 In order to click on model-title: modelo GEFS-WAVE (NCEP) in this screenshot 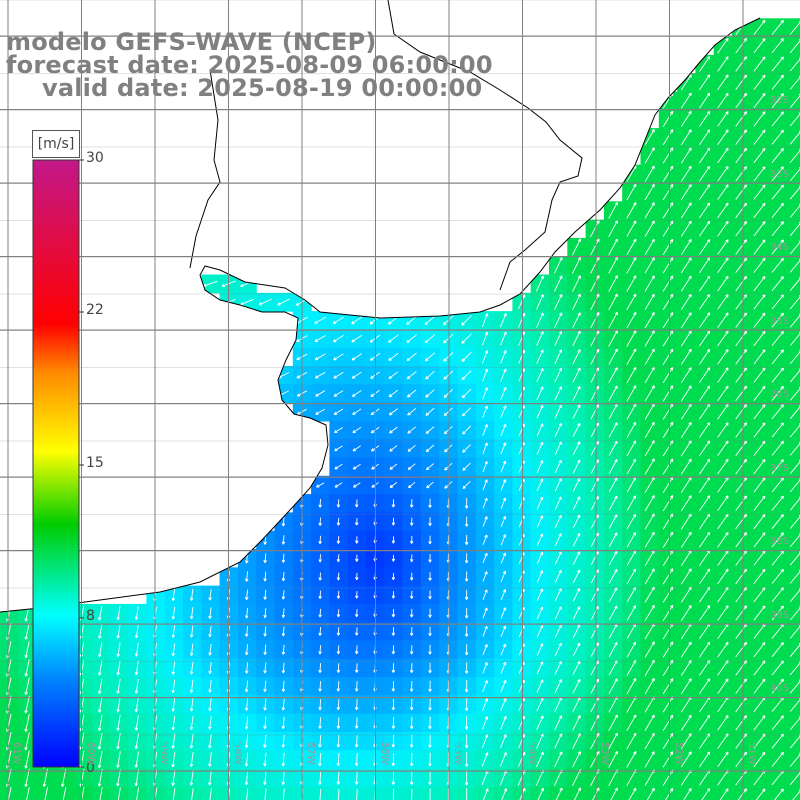, I will do `click(191, 42)`.